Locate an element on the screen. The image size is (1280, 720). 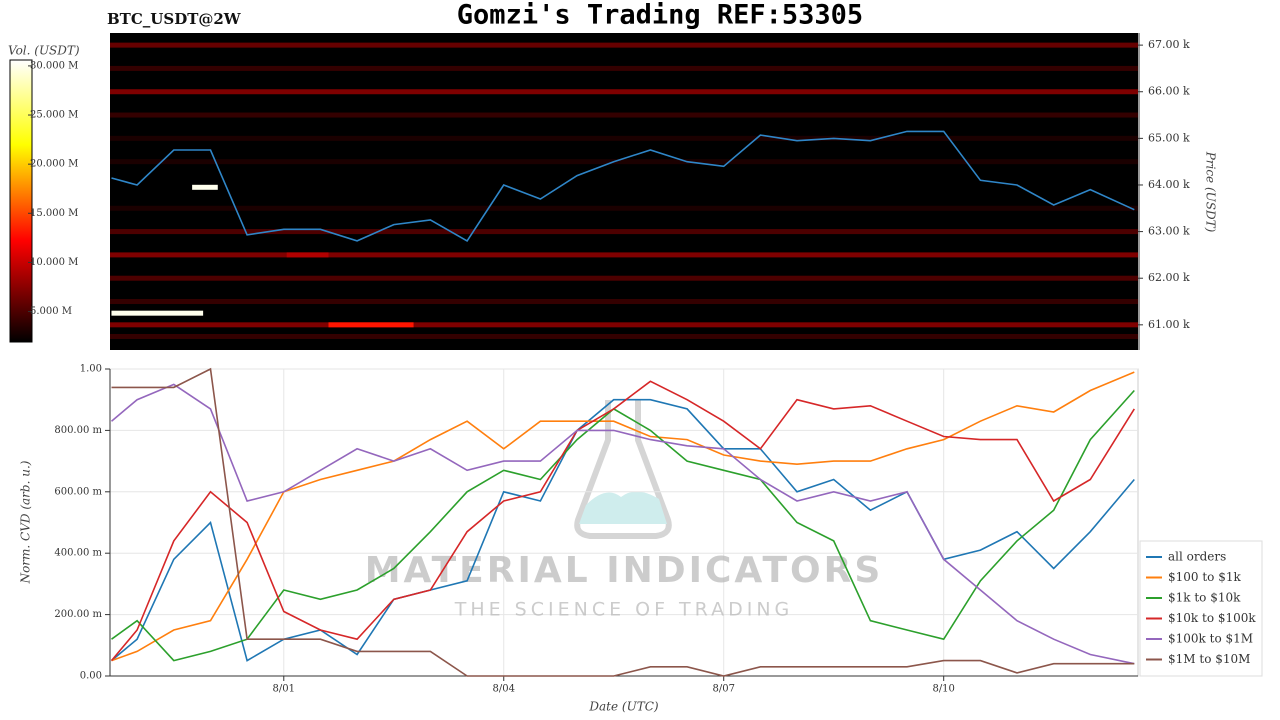
colorbar-label: Vol. (USDT) is located at coordinates (44, 51).